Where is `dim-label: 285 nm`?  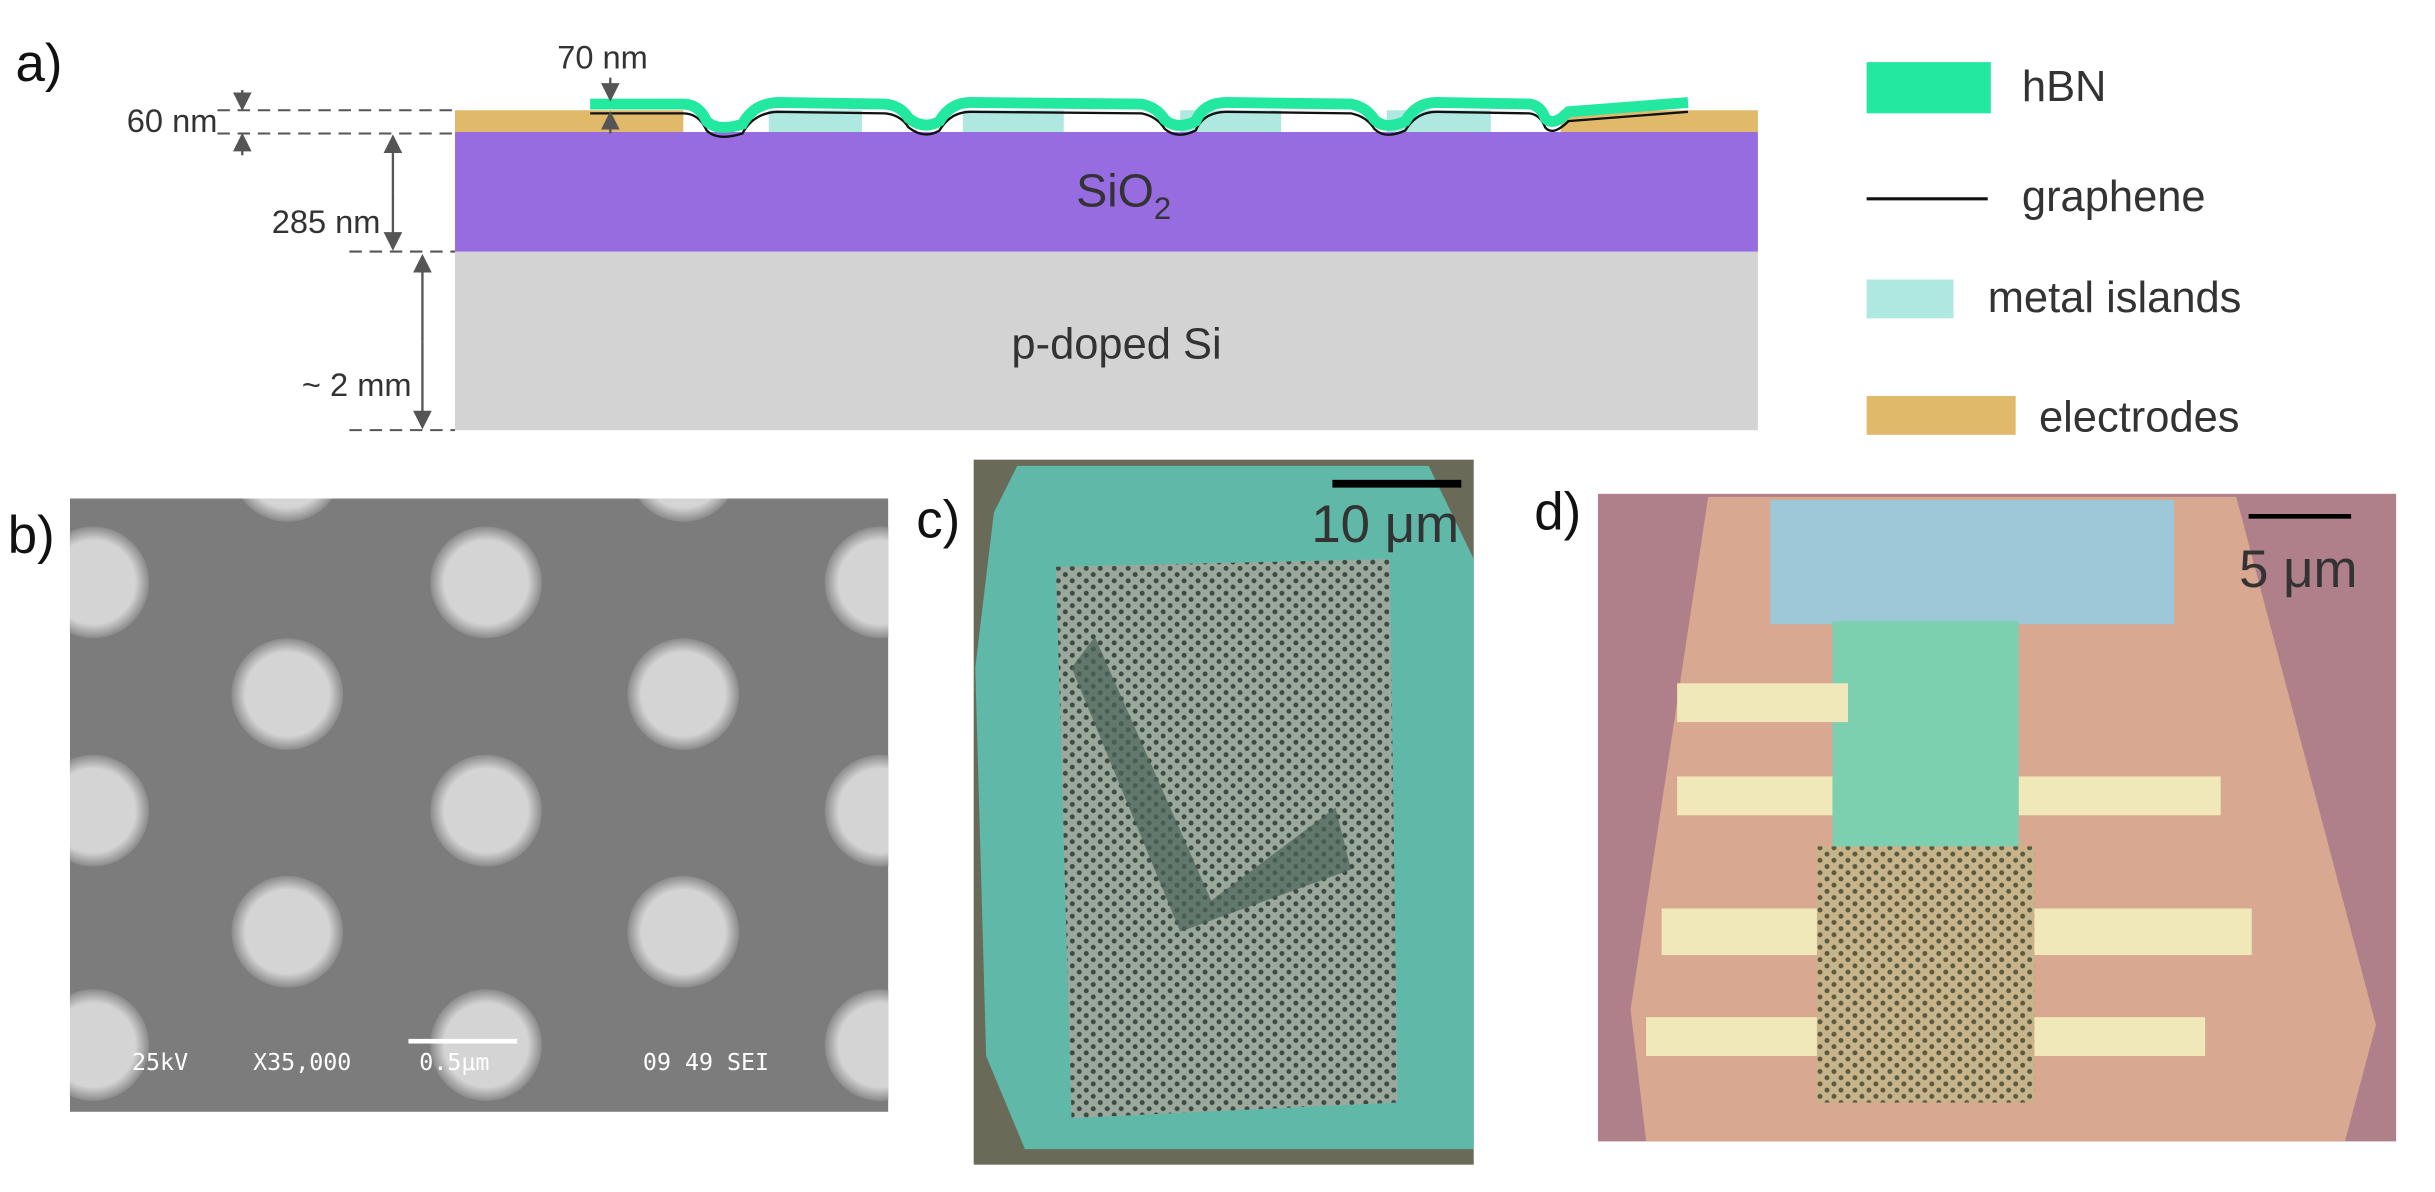
dim-label: 285 nm is located at coordinates (326, 221).